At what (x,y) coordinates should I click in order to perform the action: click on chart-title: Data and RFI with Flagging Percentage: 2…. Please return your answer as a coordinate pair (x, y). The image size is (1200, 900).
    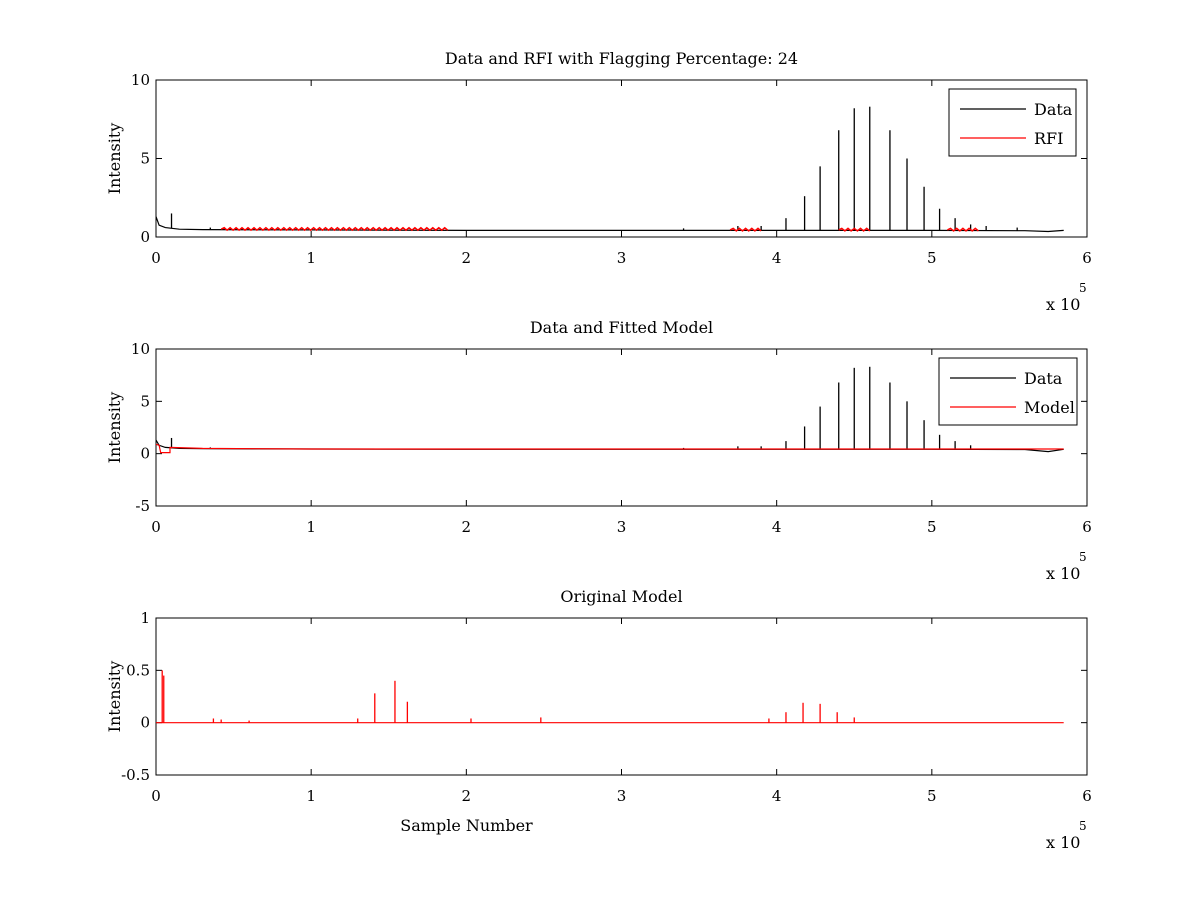
    Looking at the image, I should click on (621, 58).